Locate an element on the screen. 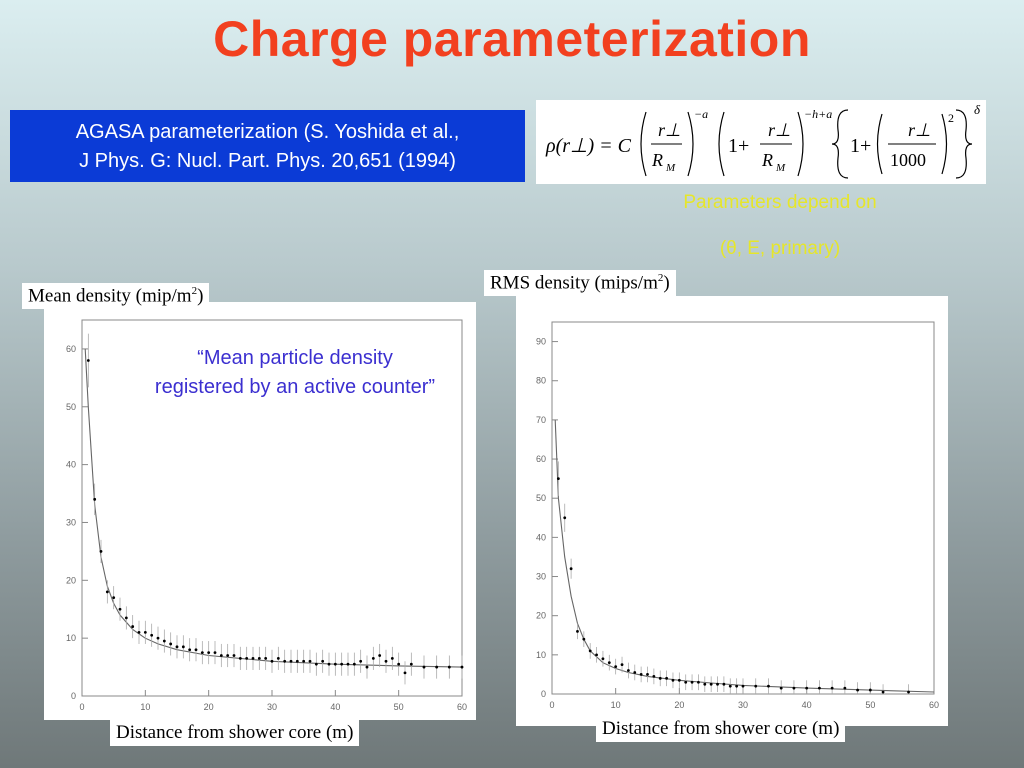 Image resolution: width=1024 pixels, height=768 pixels. formula-one-1: 1+ is located at coordinates (738, 146).